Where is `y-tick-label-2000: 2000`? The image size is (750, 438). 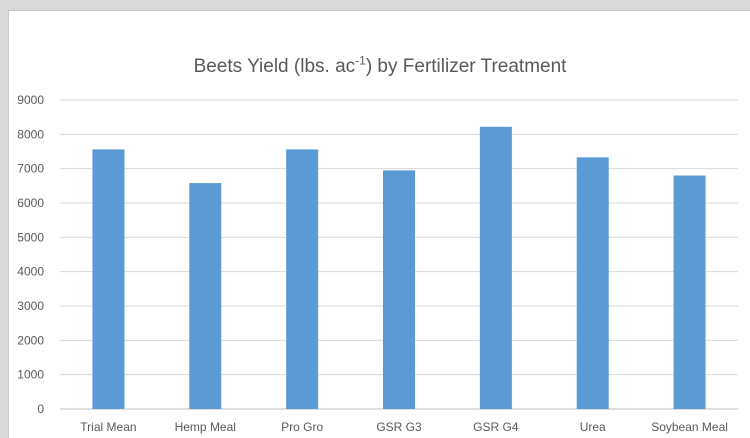 y-tick-label-2000: 2000 is located at coordinates (30, 340).